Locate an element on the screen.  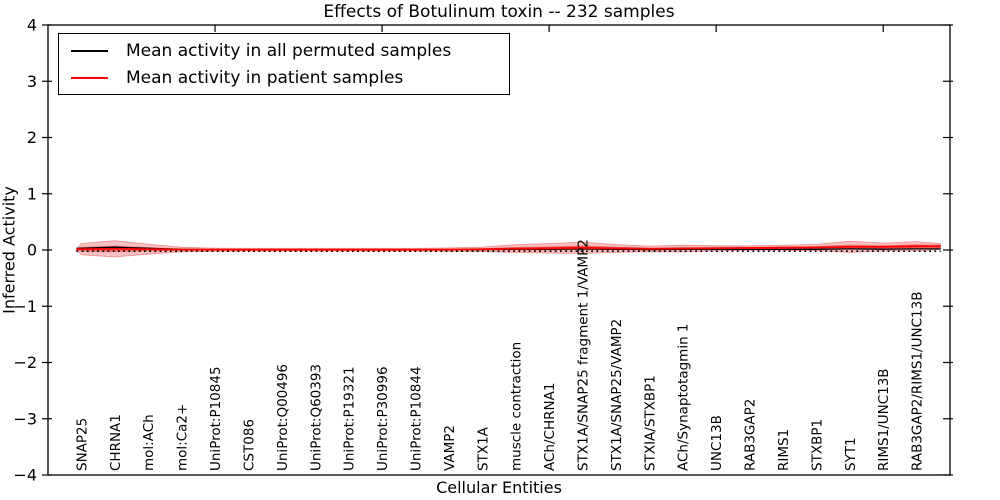
y-tick-label: 3 is located at coordinates (32, 81).